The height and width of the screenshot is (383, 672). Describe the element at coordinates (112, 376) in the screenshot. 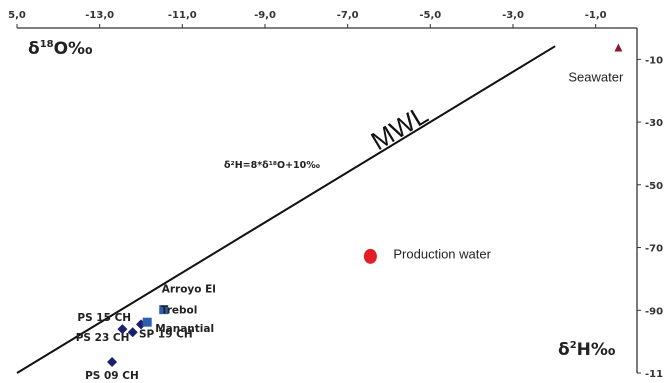

I see `point-label: PS 09 CH` at that location.